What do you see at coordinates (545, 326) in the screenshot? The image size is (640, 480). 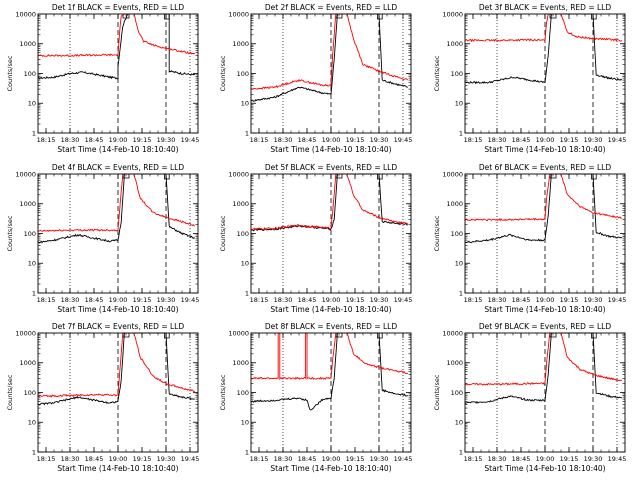 I see `chart-title: Det 9f BLACK = Events, RED = LLD` at bounding box center [545, 326].